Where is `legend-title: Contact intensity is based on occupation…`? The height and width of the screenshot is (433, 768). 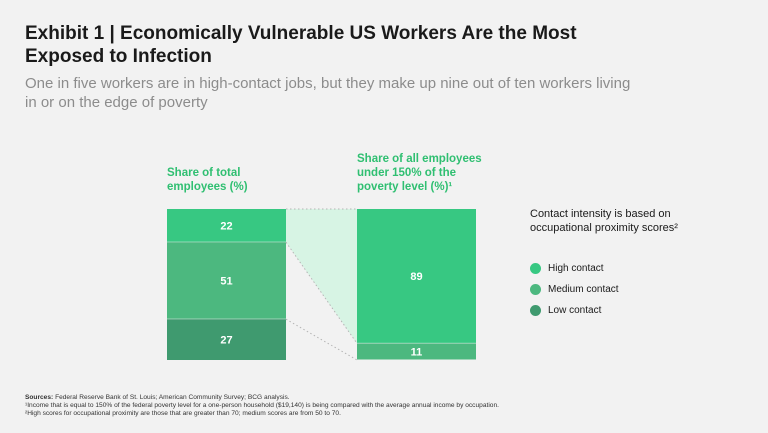
legend-title: Contact intensity is based on occupation… is located at coordinates (604, 221).